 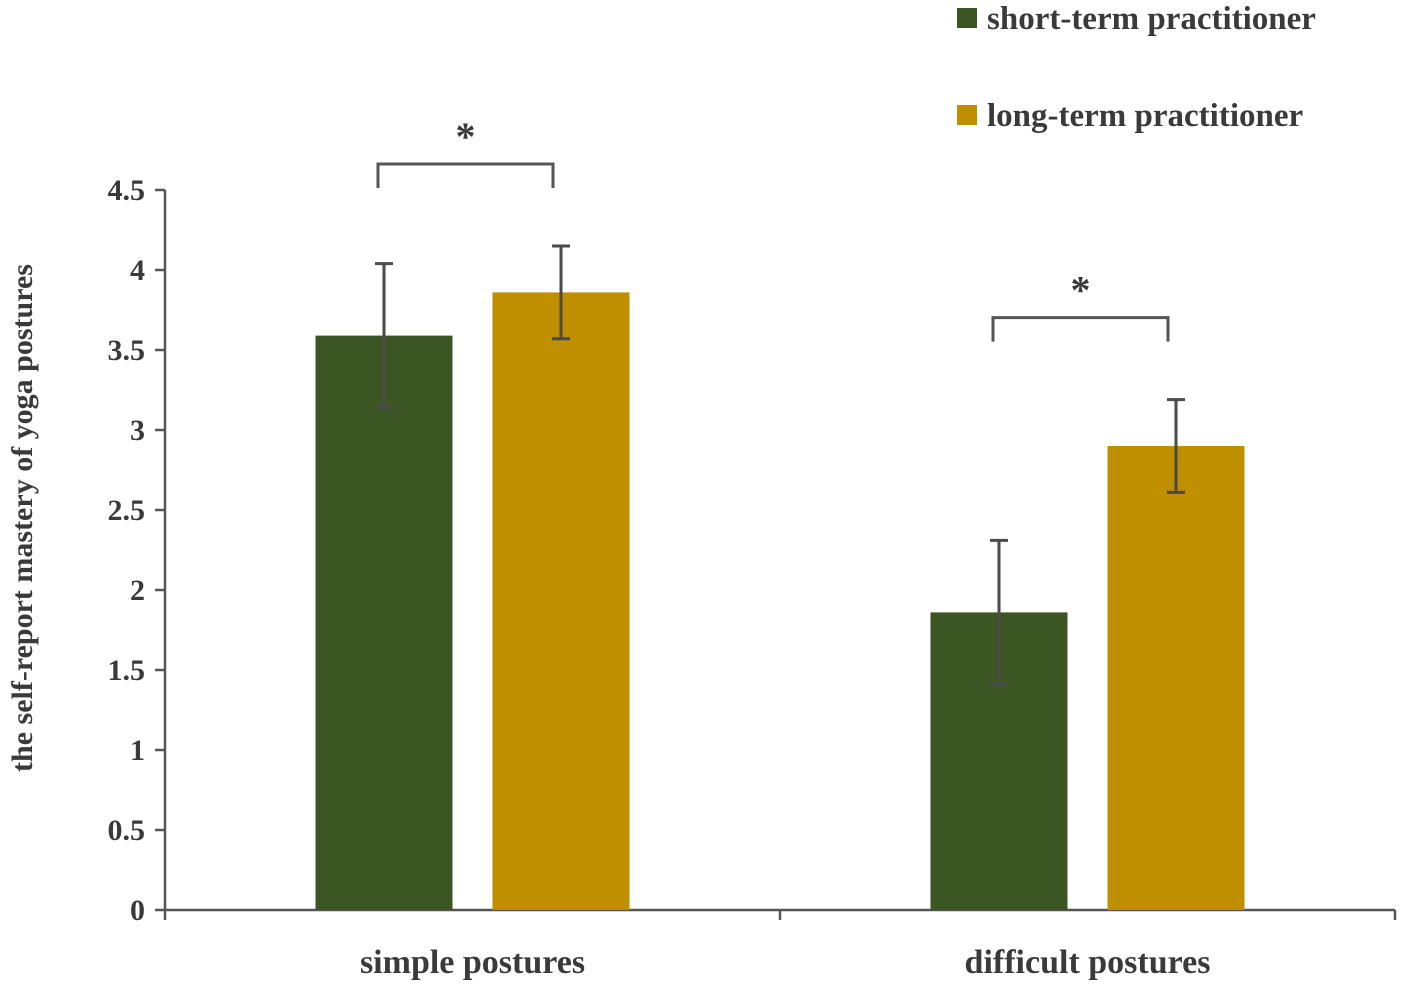 I want to click on y-tick-label: 1.5, so click(x=127, y=670).